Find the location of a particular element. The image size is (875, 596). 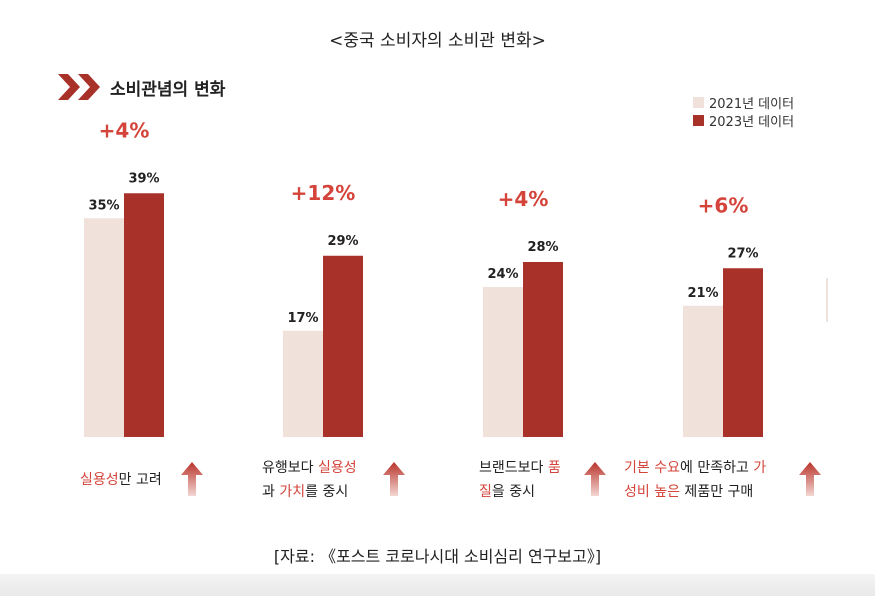

caption-line: 유행보다 실용성 is located at coordinates (309, 468).